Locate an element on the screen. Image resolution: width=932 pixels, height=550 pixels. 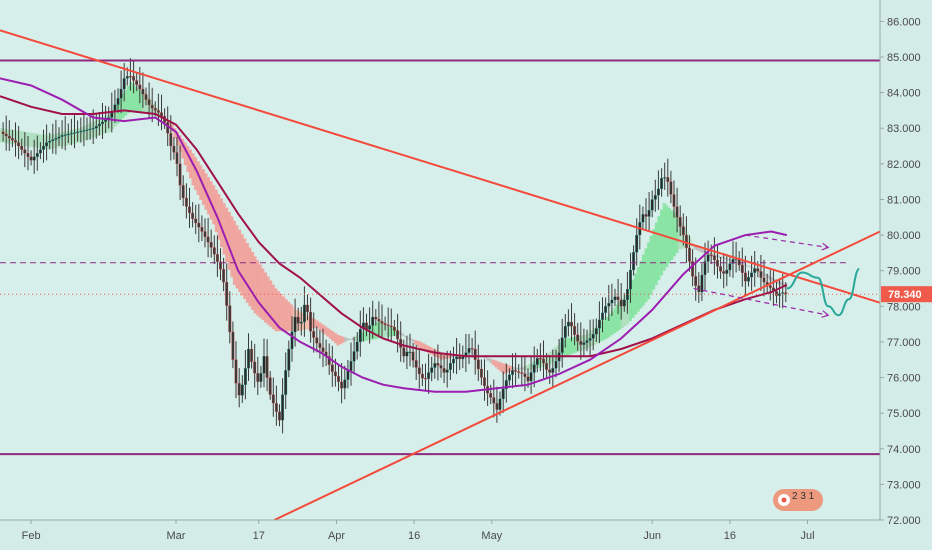
x-axis-ticks: Feb Mar 17 Apr 16 May Jun 16 Jul is located at coordinates (418, 531).